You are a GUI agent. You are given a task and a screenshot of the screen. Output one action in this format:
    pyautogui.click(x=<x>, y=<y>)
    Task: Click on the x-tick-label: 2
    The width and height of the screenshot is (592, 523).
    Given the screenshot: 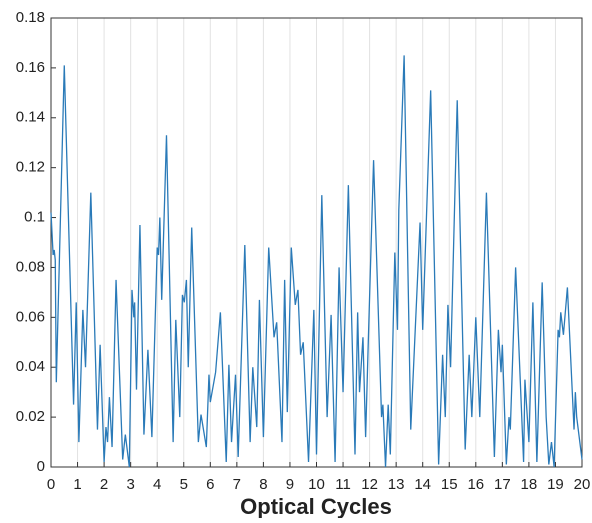 What is the action you would take?
    pyautogui.click(x=104, y=484)
    